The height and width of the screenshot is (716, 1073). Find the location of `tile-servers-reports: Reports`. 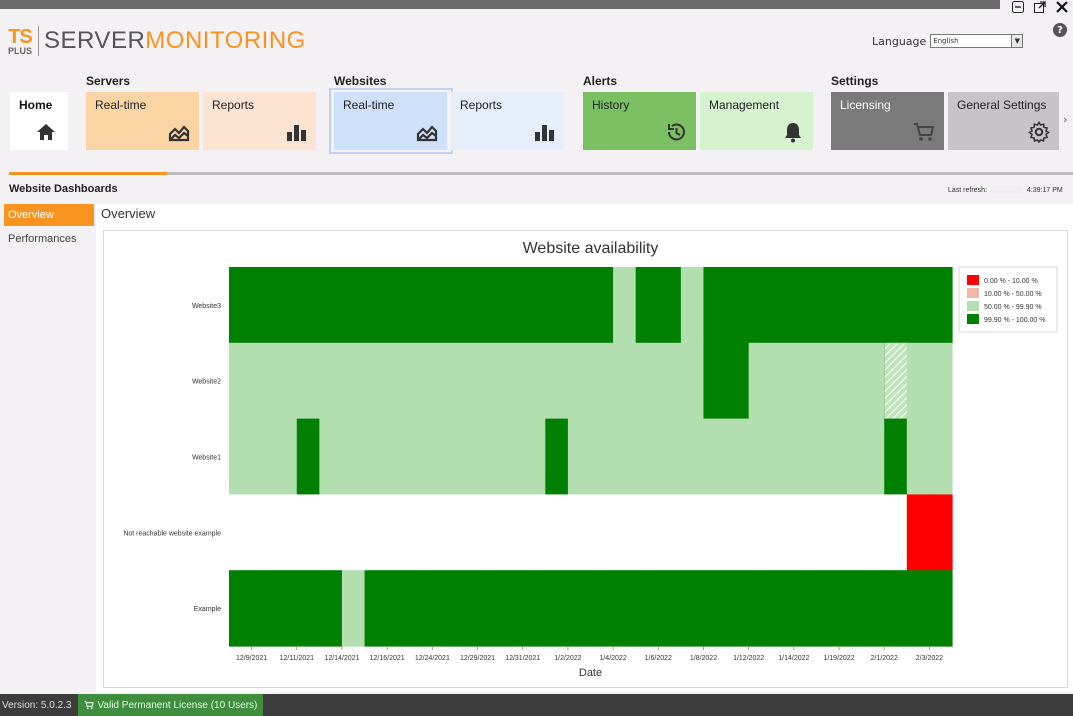

tile-servers-reports: Reports is located at coordinates (259, 121).